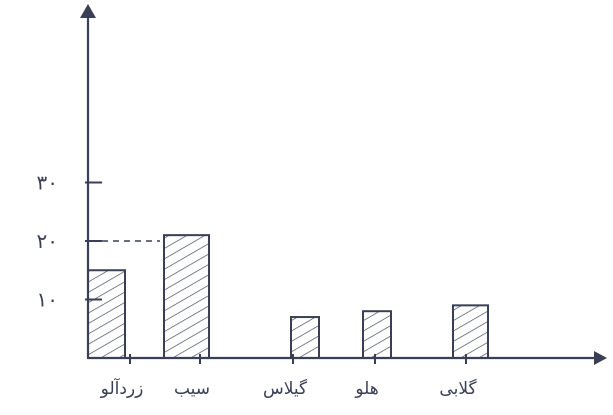 This screenshot has height=415, width=613. I want to click on y-ticks: ۱۰ ۲۰ ۳۰, so click(69, 241).